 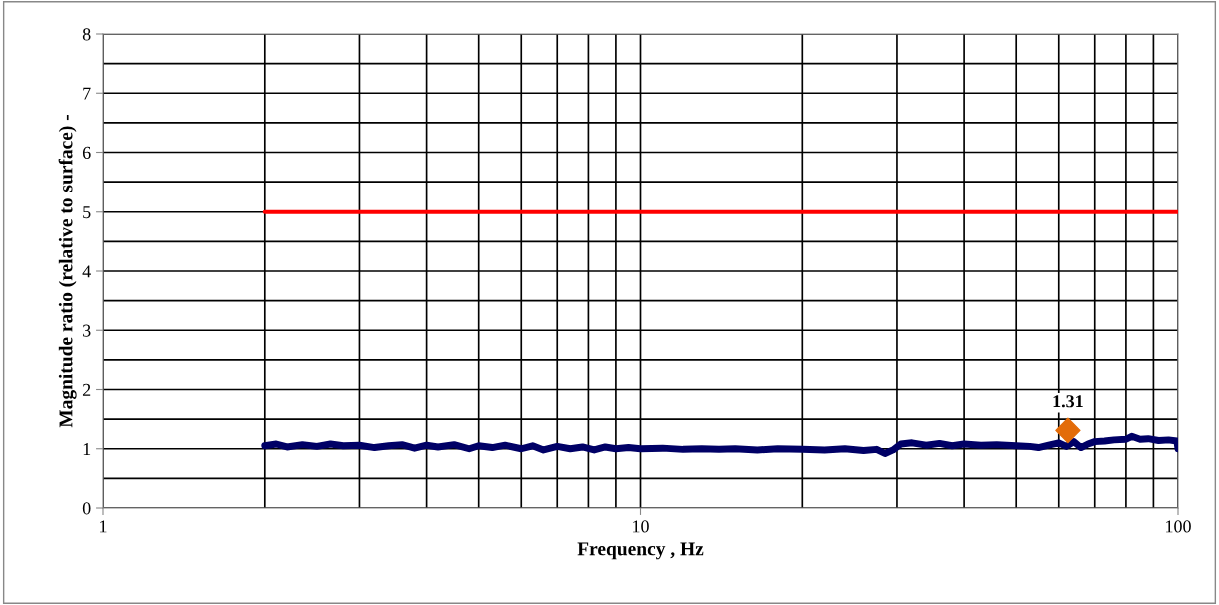 I want to click on y-tick-label: 2, so click(x=86, y=389).